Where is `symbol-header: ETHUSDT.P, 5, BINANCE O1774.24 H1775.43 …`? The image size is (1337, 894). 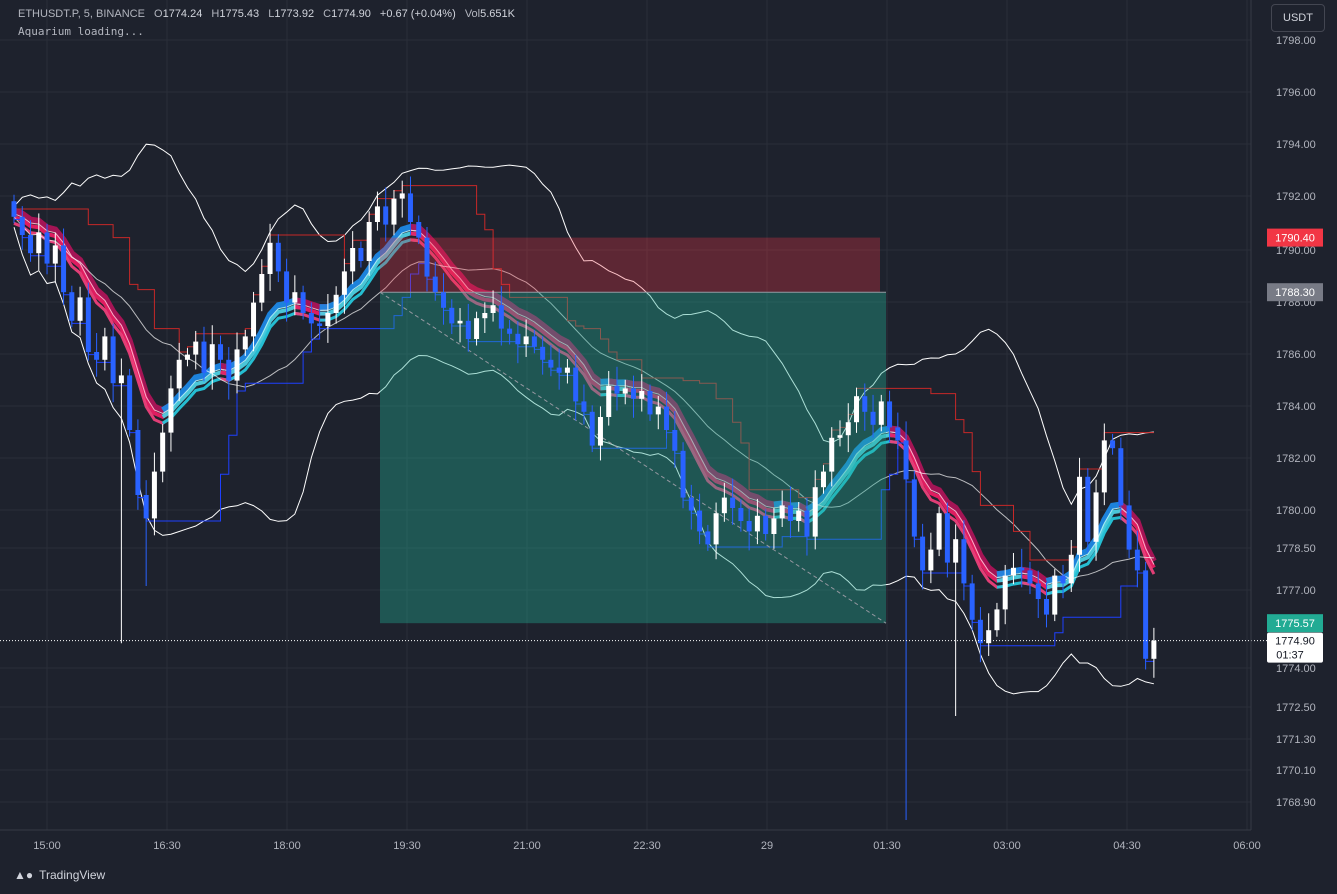 symbol-header: ETHUSDT.P, 5, BINANCE O1774.24 H1775.43 … is located at coordinates (266, 14).